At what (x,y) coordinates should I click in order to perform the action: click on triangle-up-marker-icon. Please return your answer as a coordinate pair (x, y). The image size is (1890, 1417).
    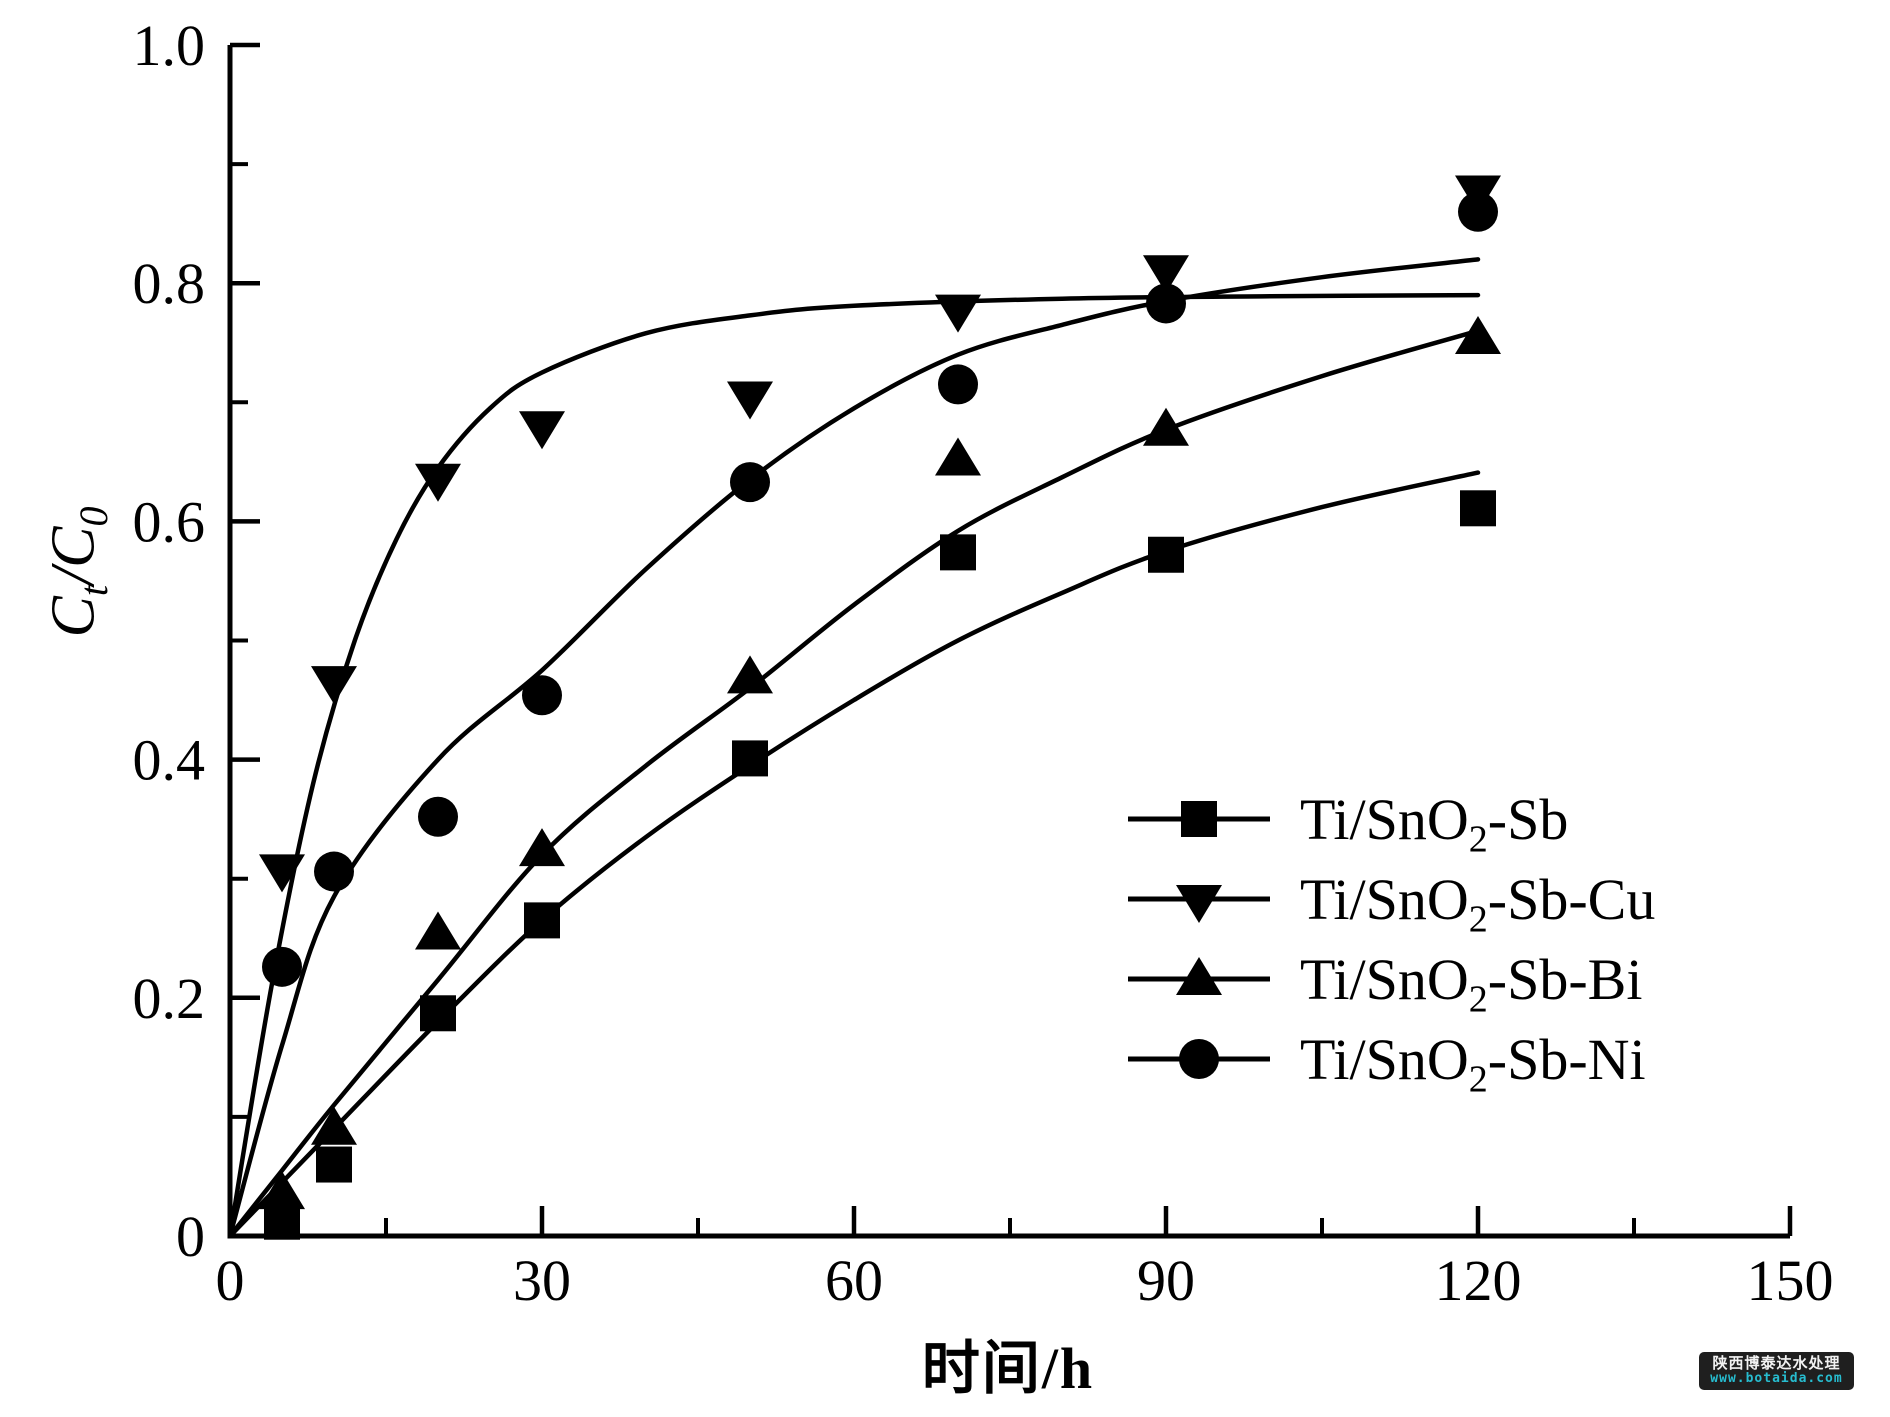
    Looking at the image, I should click on (1199, 976).